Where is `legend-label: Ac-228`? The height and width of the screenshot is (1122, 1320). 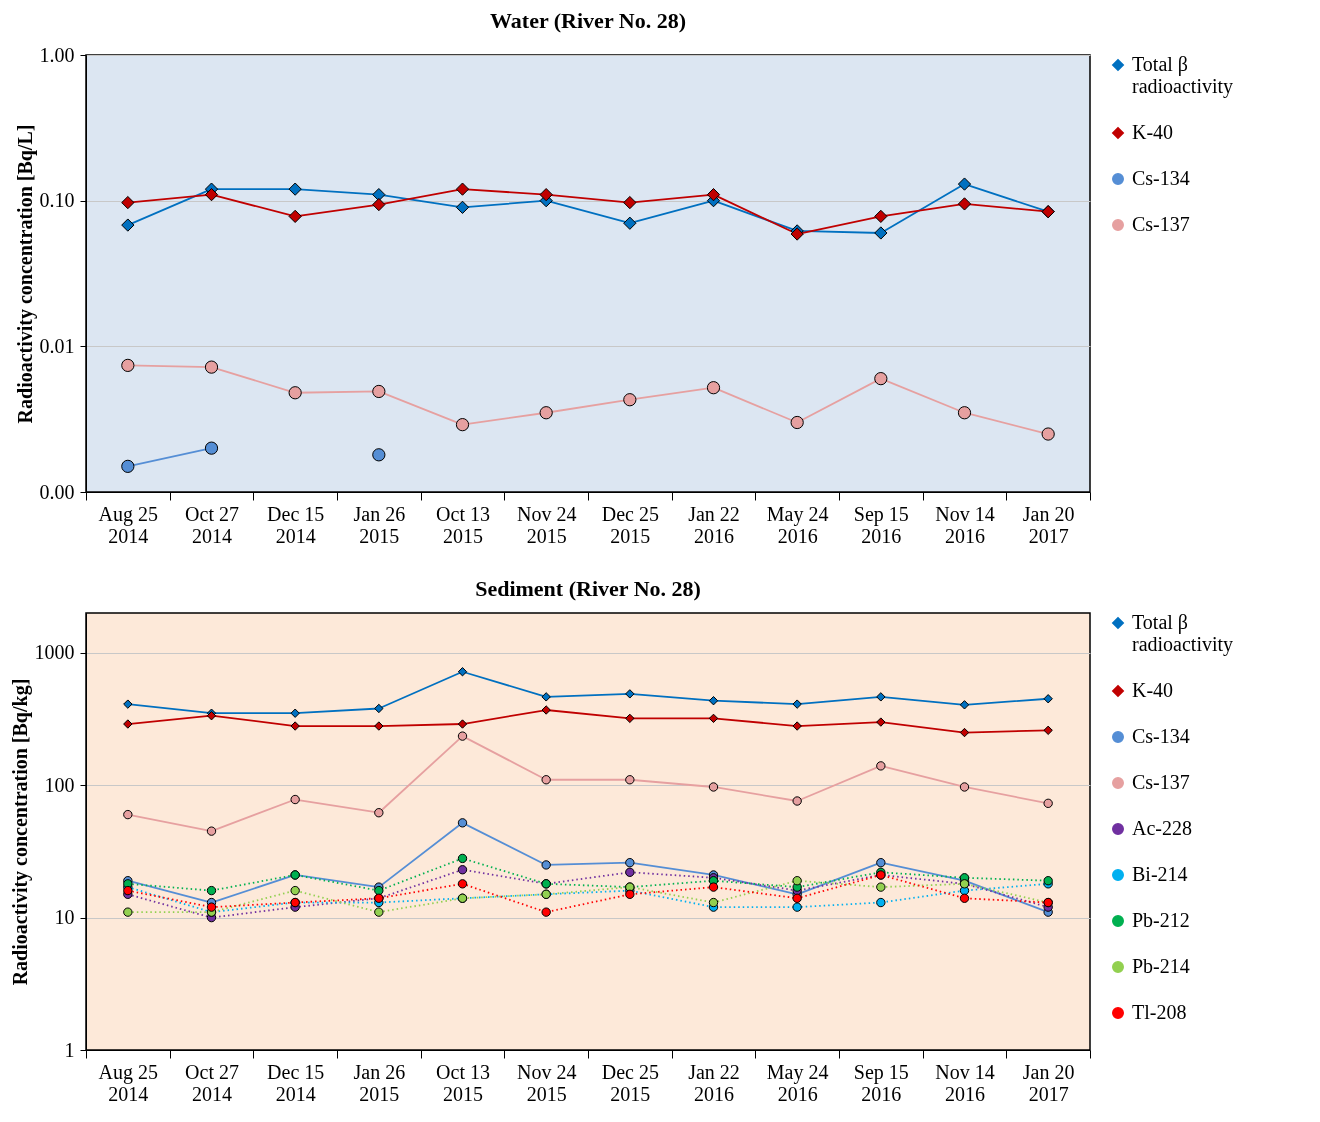 legend-label: Ac-228 is located at coordinates (1162, 828).